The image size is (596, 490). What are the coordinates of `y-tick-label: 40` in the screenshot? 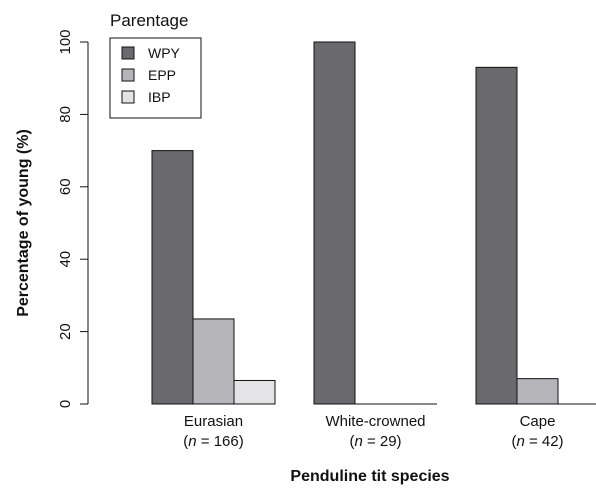 It's located at (65, 259).